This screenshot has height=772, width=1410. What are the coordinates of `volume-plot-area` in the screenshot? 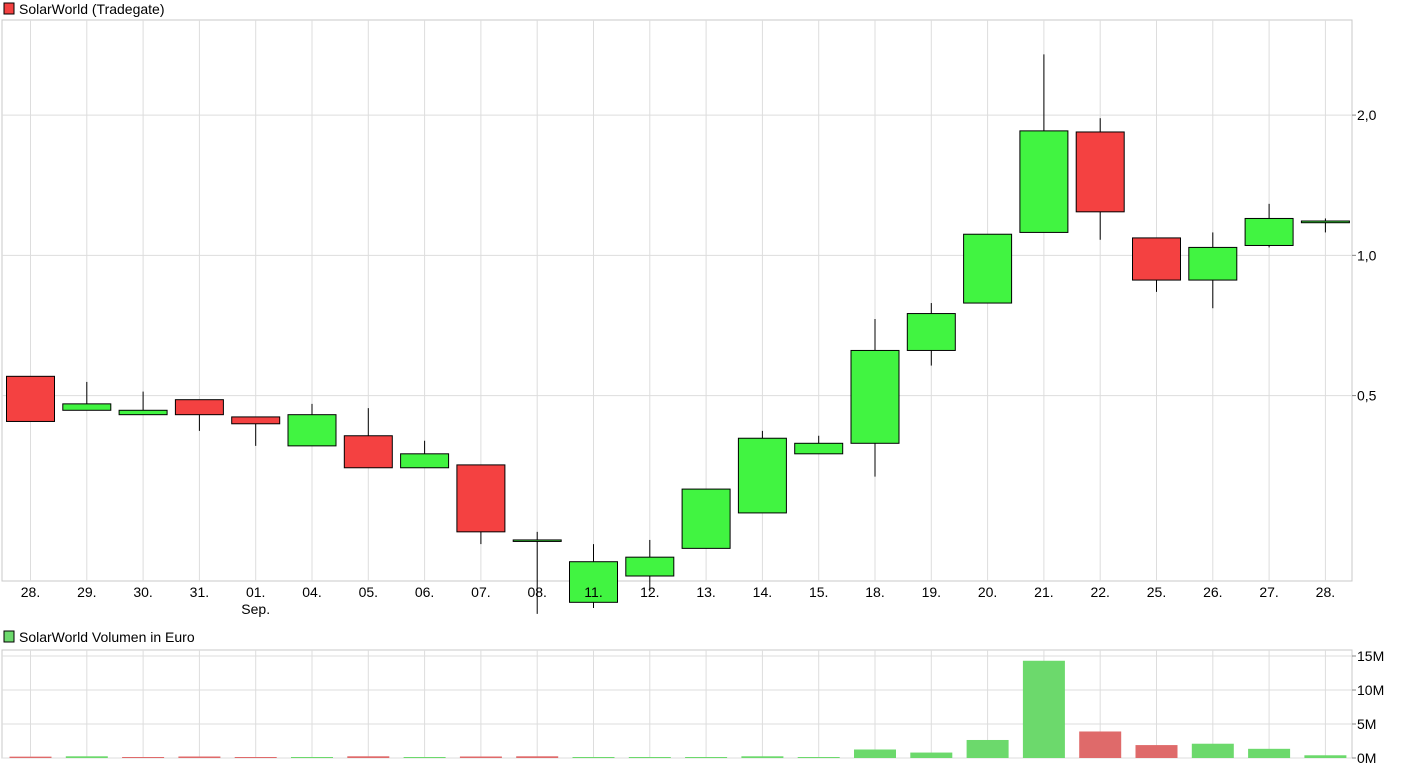 It's located at (677, 704).